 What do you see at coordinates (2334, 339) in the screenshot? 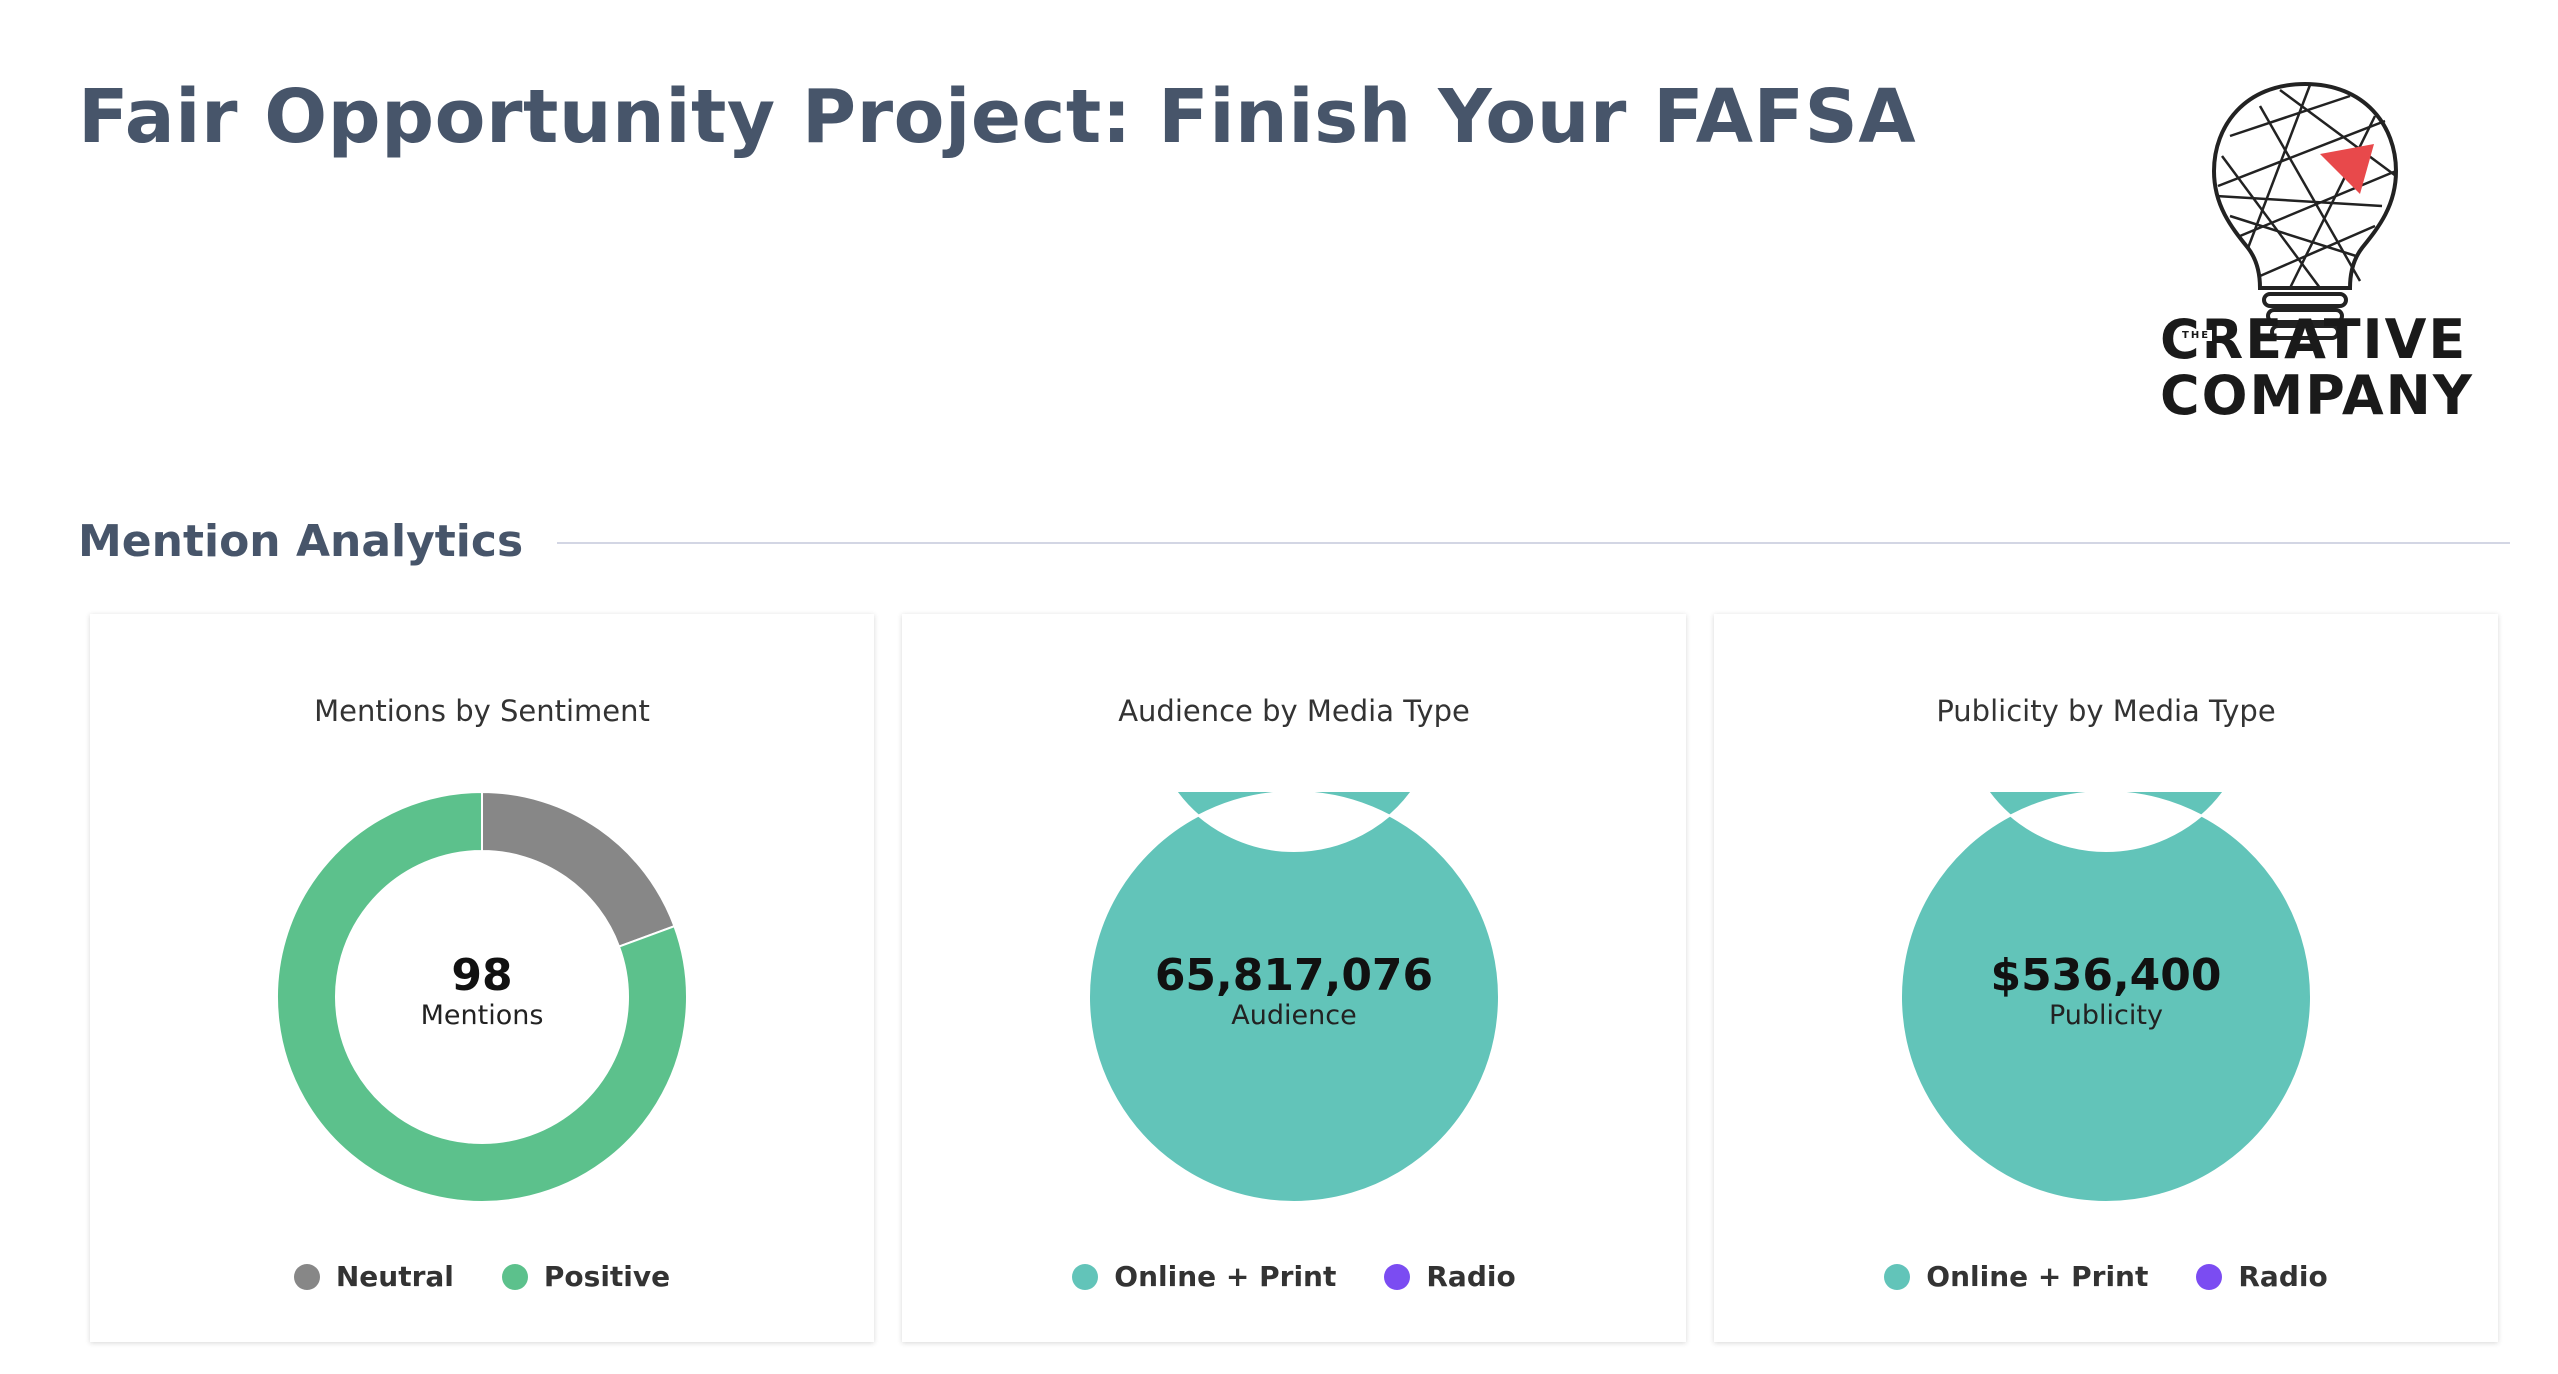
I see `logo-word-creative: REATIVE` at bounding box center [2334, 339].